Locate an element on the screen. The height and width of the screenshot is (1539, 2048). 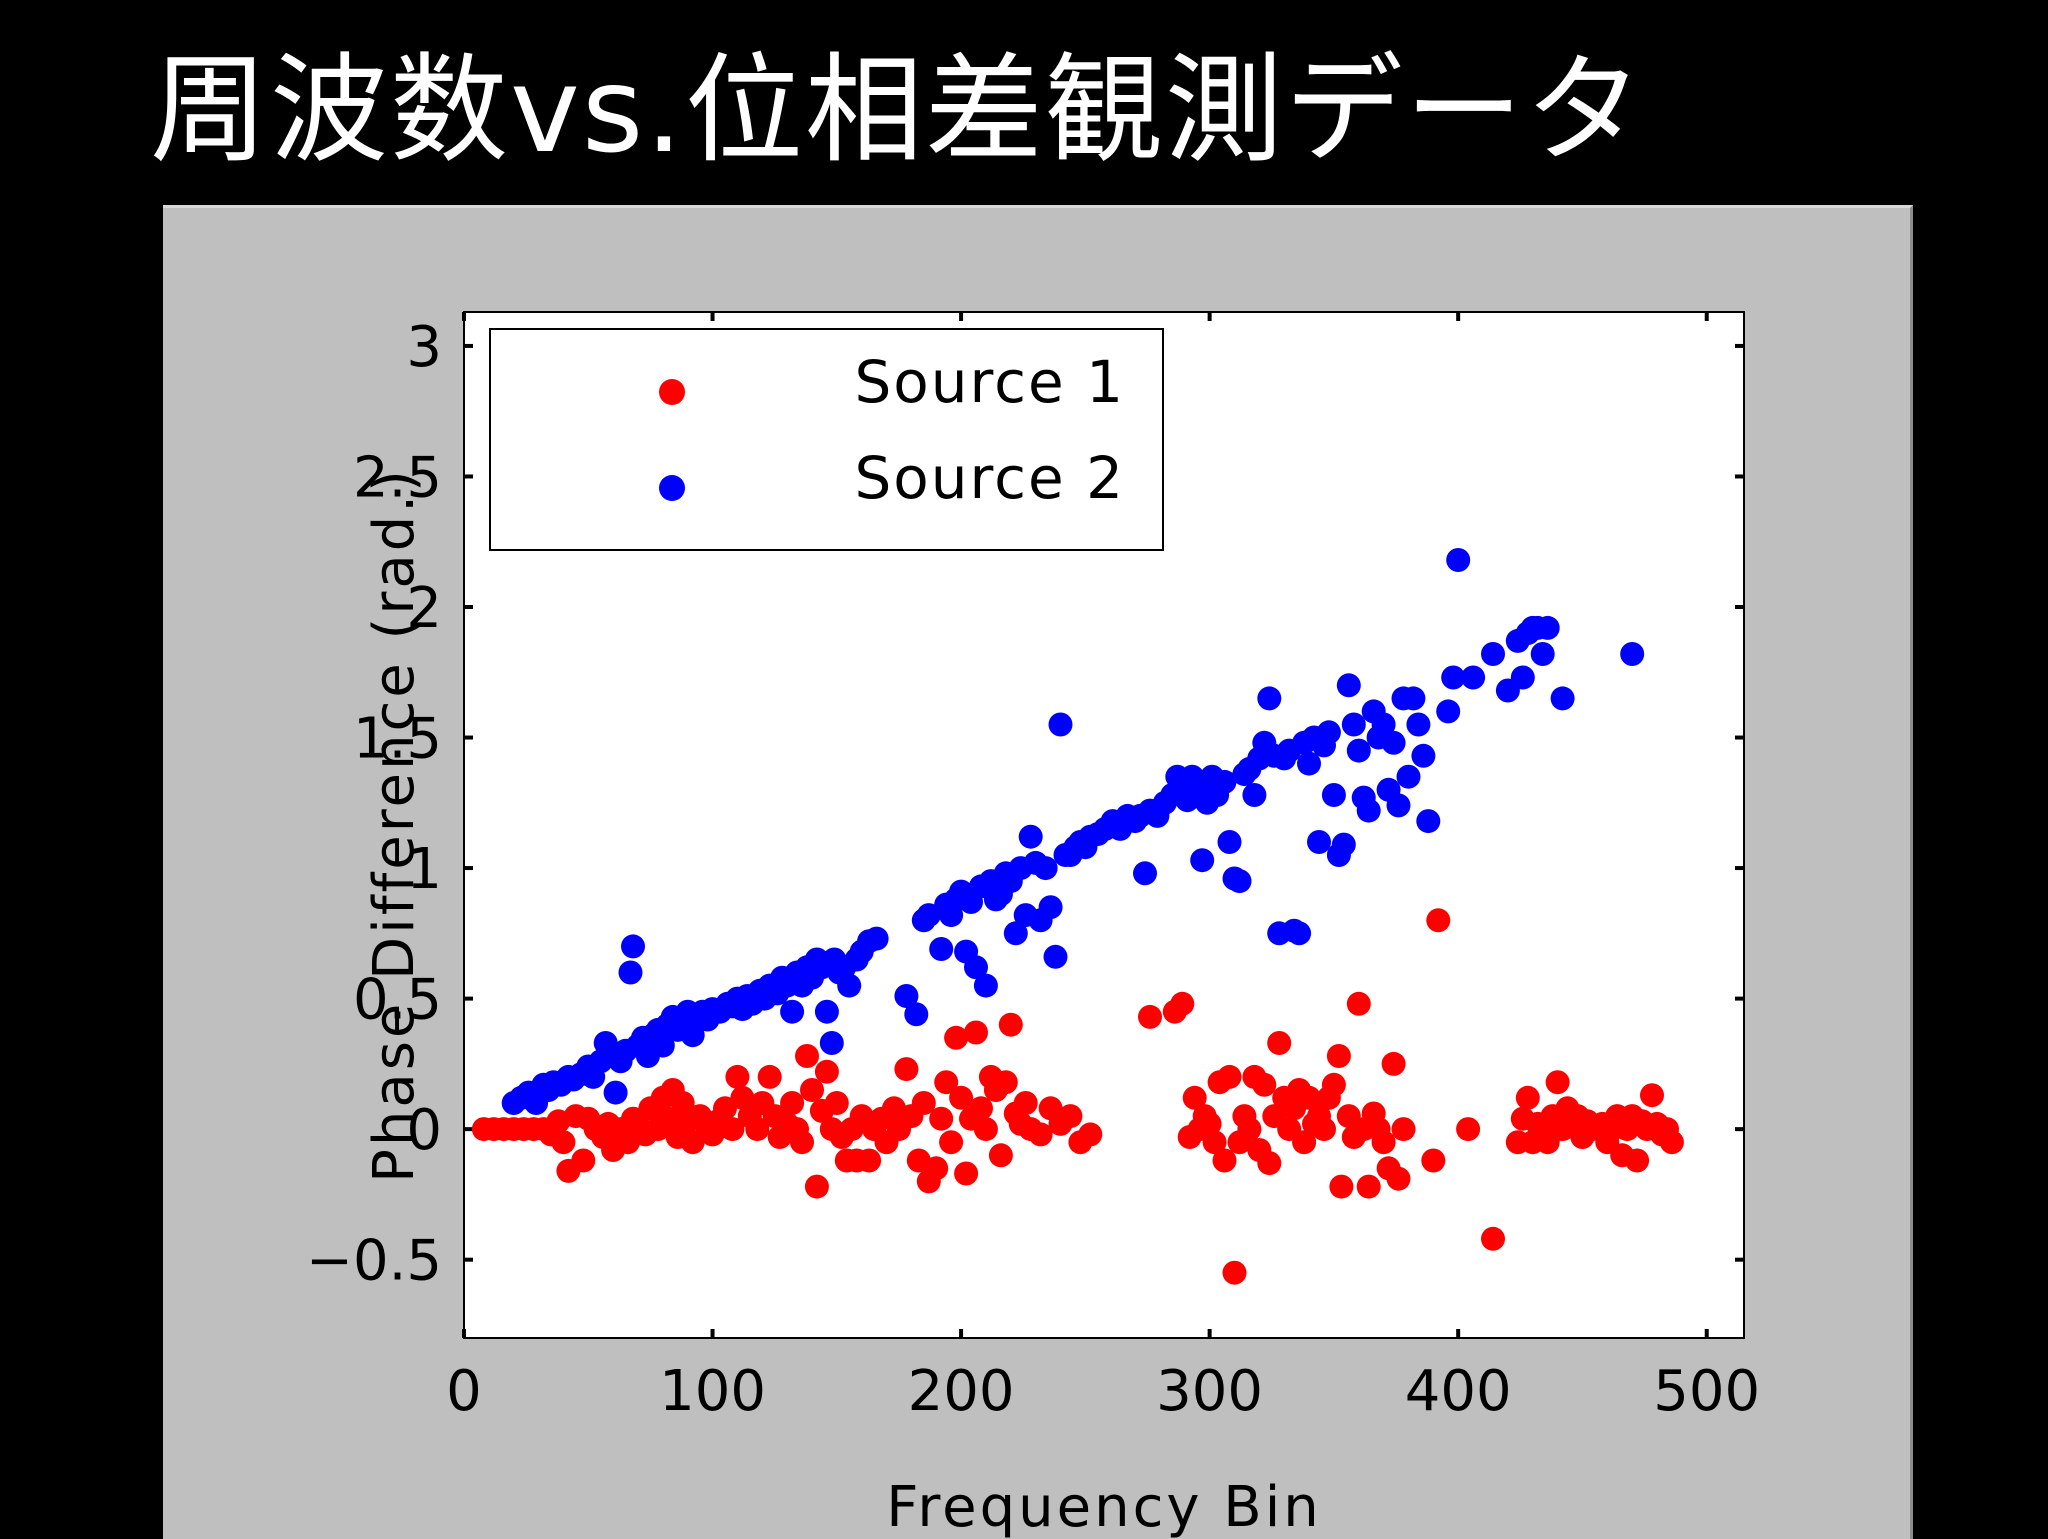
y-axis-label: Phase Difference (rad.) is located at coordinates (394, 825).